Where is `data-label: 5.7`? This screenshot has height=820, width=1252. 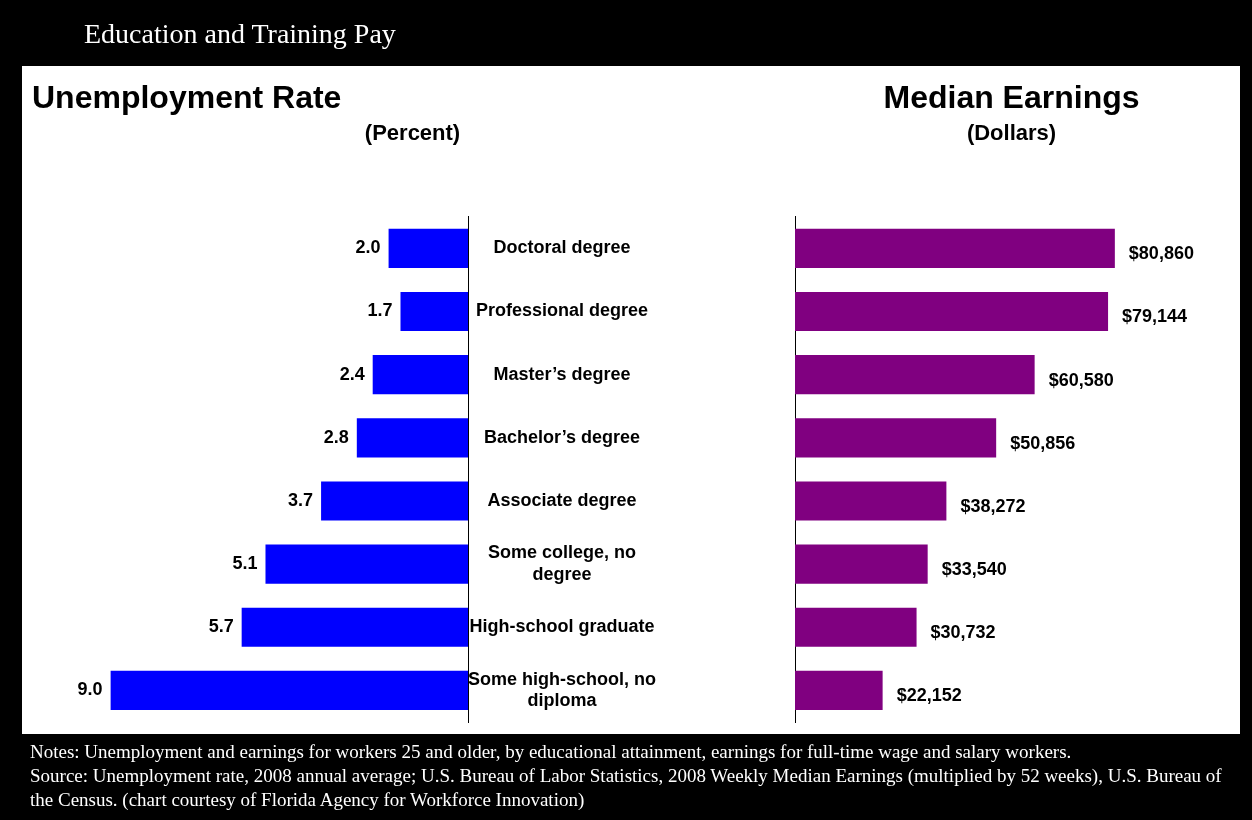 data-label: 5.7 is located at coordinates (221, 626).